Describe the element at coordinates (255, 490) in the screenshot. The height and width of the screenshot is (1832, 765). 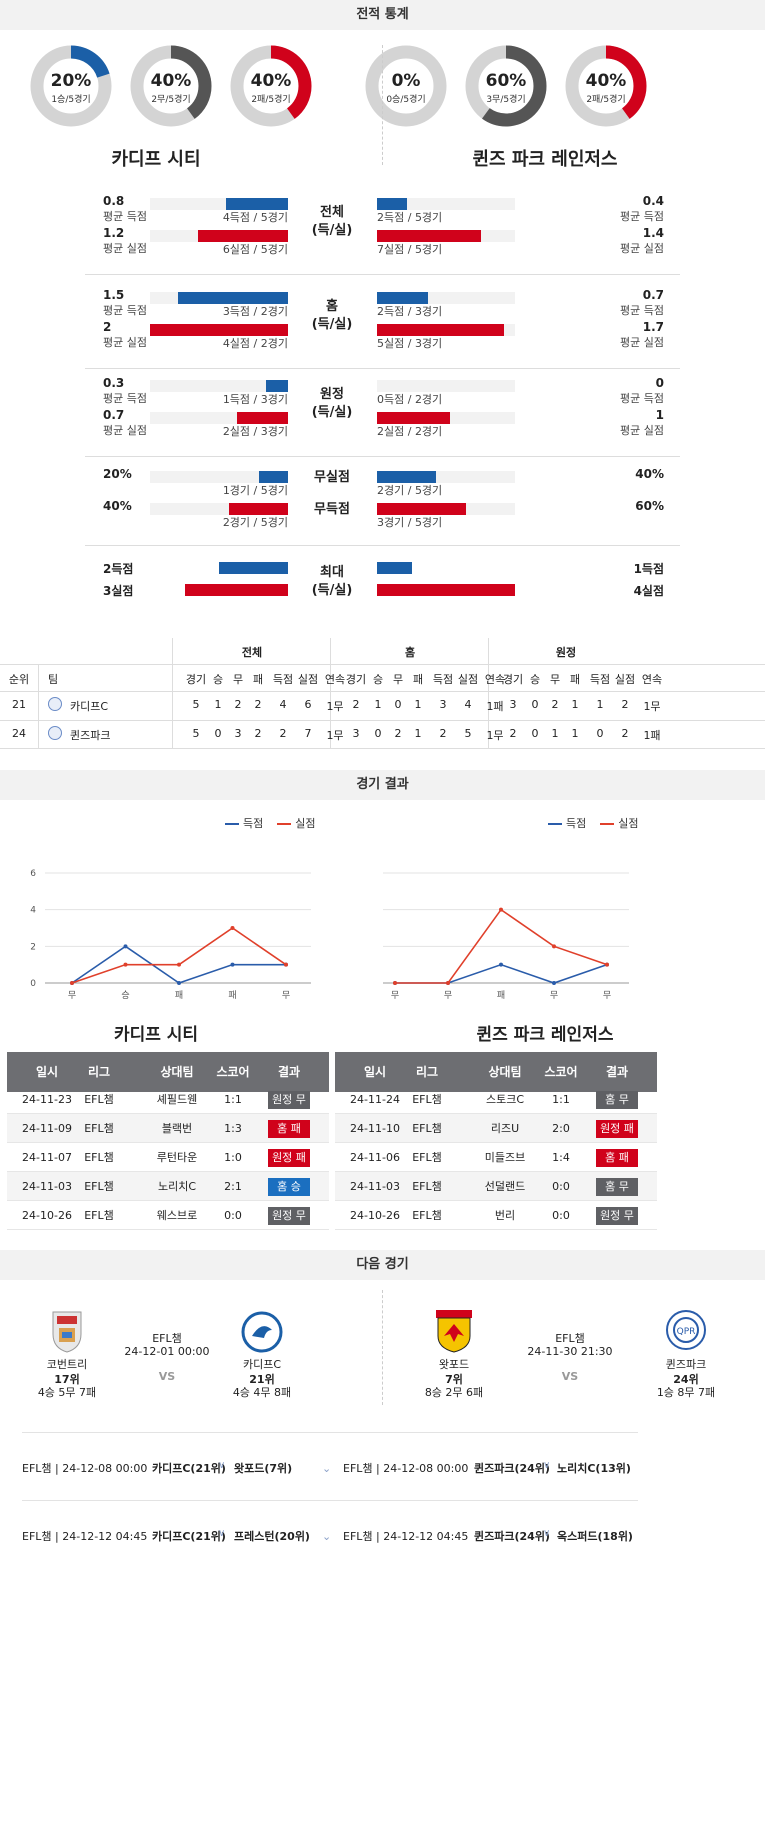
I see `left-count: 1경기 / 5경기` at that location.